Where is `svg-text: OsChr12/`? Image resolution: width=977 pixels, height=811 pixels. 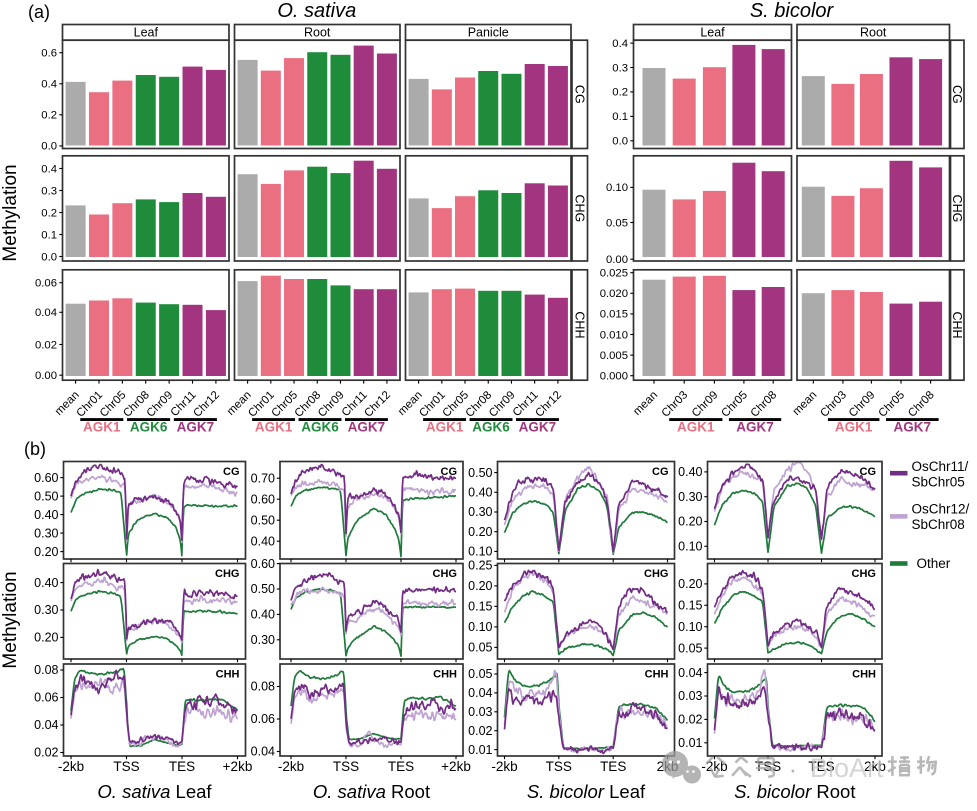 svg-text: OsChr12/ is located at coordinates (941, 509).